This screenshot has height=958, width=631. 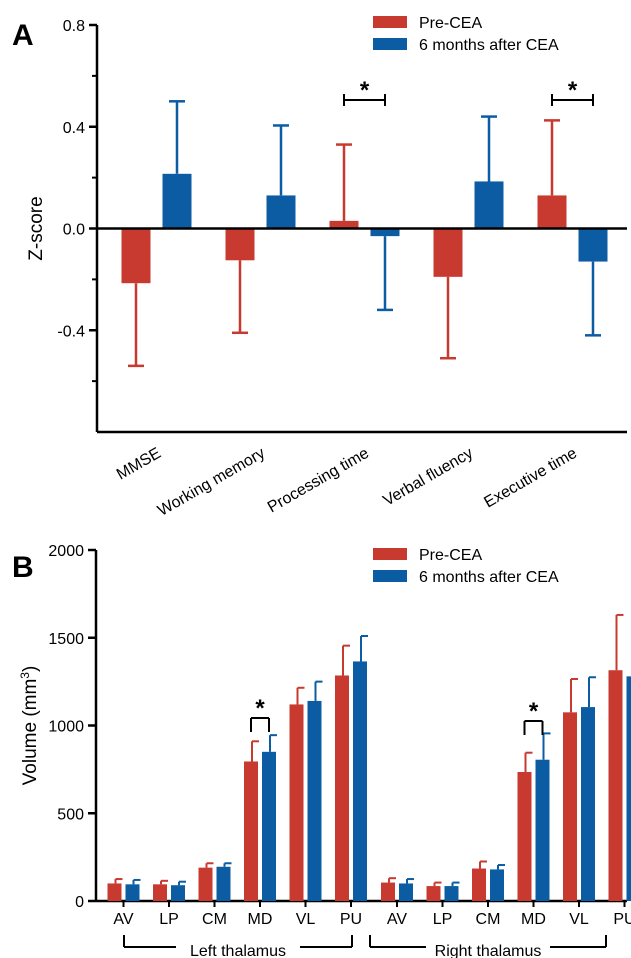 I want to click on y-axis-title: Z-score, so click(x=36, y=228).